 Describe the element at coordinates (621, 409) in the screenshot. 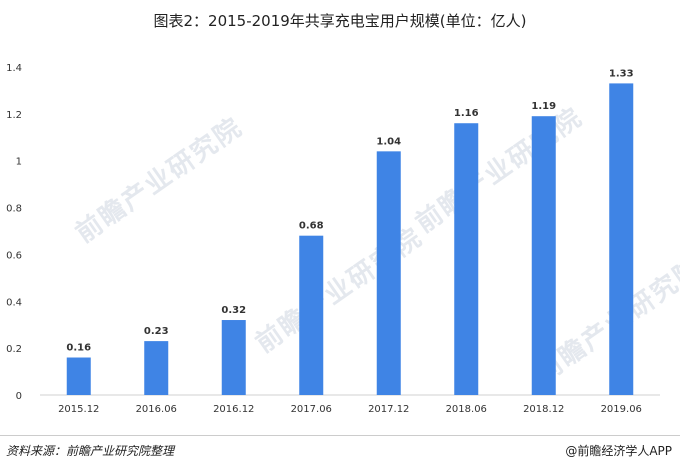

I see `x-tick-label: 2019.06` at that location.